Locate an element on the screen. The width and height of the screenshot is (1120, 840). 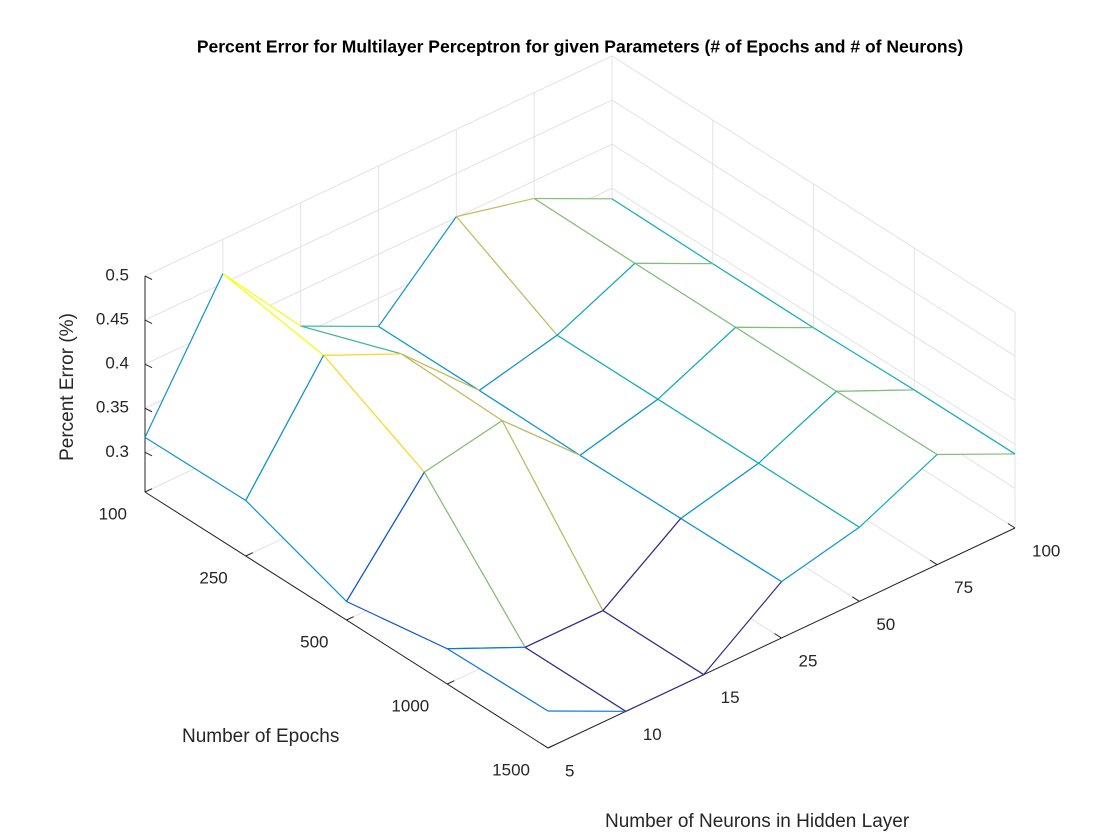
y-tick-label: 15 is located at coordinates (730, 697).